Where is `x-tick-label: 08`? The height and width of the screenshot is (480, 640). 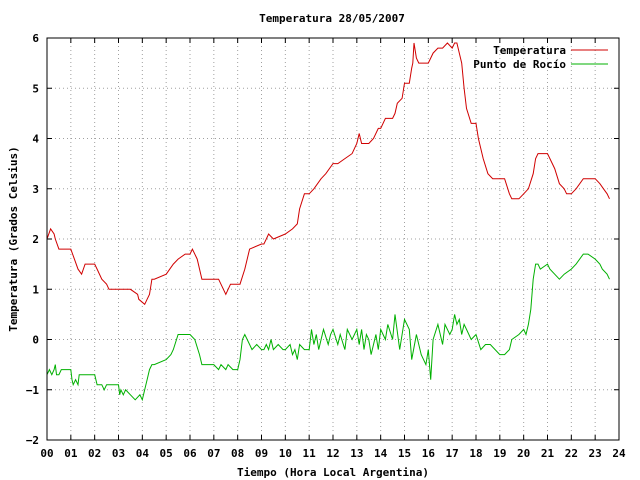
x-tick-label: 08 is located at coordinates (237, 453).